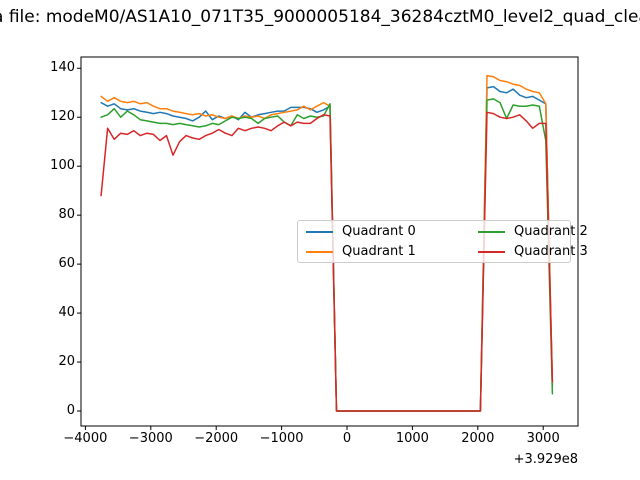  Describe the element at coordinates (379, 231) in the screenshot. I see `legend-label-quadrant-0: Quadrant 0` at that location.